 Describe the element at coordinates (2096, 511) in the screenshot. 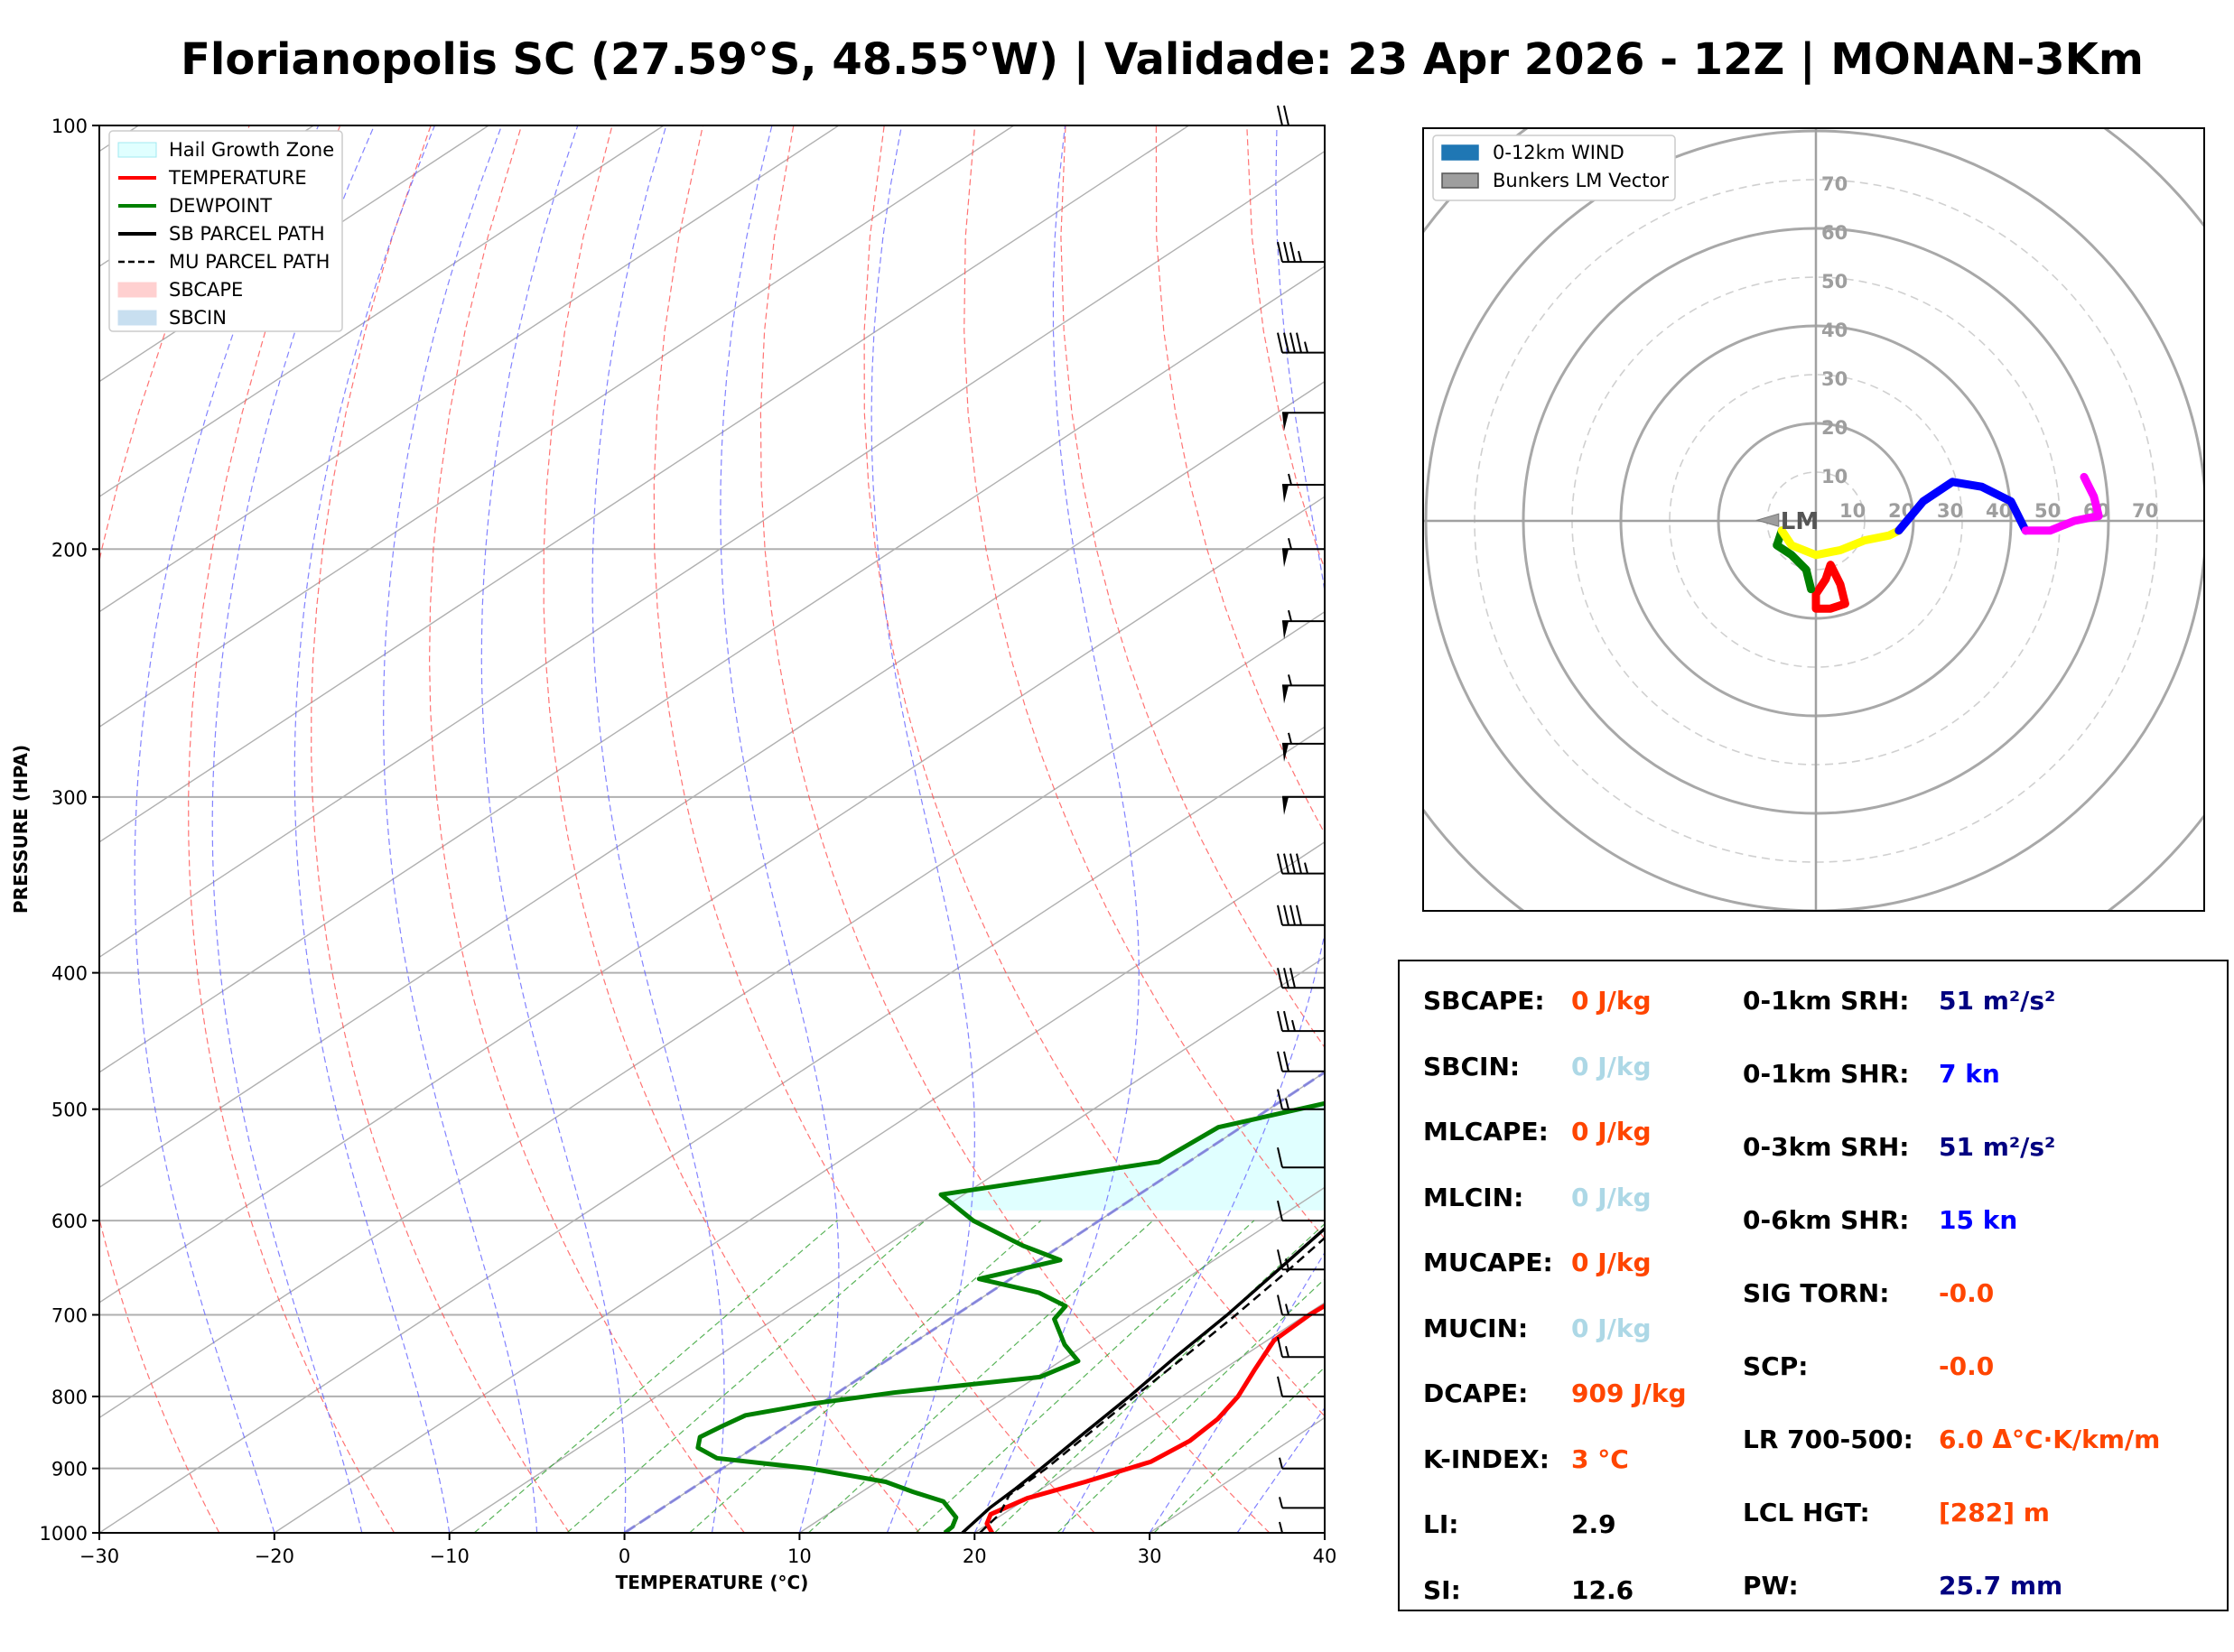

I see `hodograph-ring-label: 60` at that location.